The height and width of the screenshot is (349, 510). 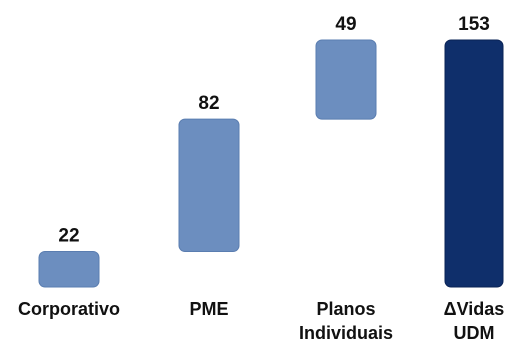 I want to click on category-label: Planos, so click(x=345, y=309).